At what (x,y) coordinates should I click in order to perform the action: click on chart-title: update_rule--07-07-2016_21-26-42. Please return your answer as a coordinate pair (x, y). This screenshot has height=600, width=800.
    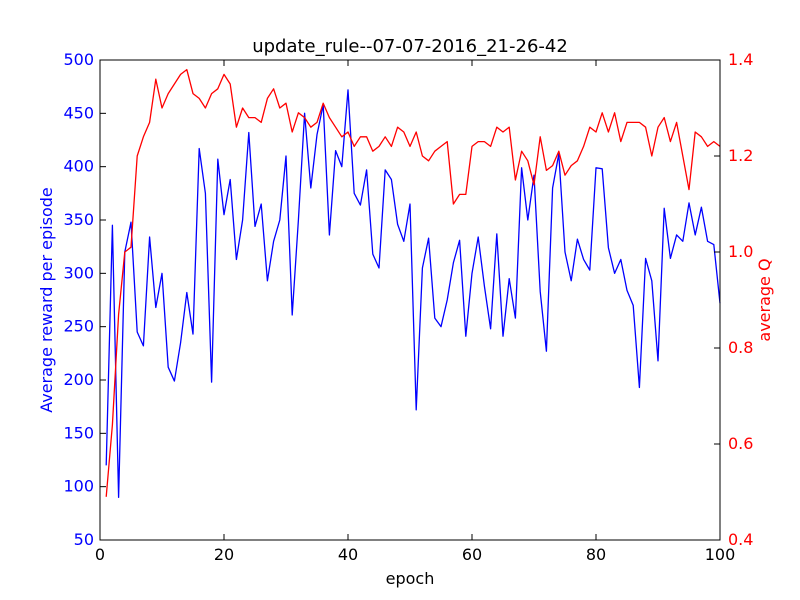
    Looking at the image, I should click on (410, 46).